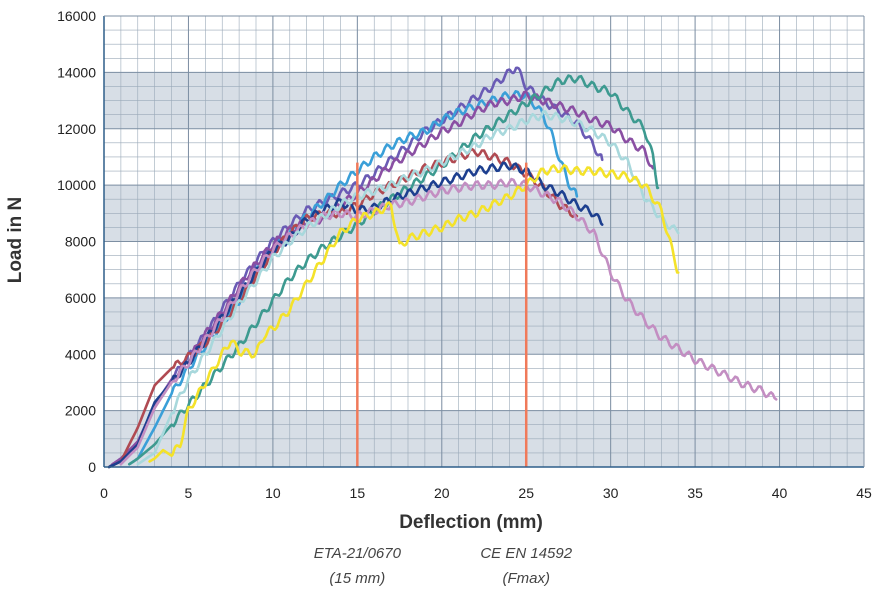 This screenshot has width=877, height=594. What do you see at coordinates (15, 240) in the screenshot?
I see `y-axis-title: Load in N` at bounding box center [15, 240].